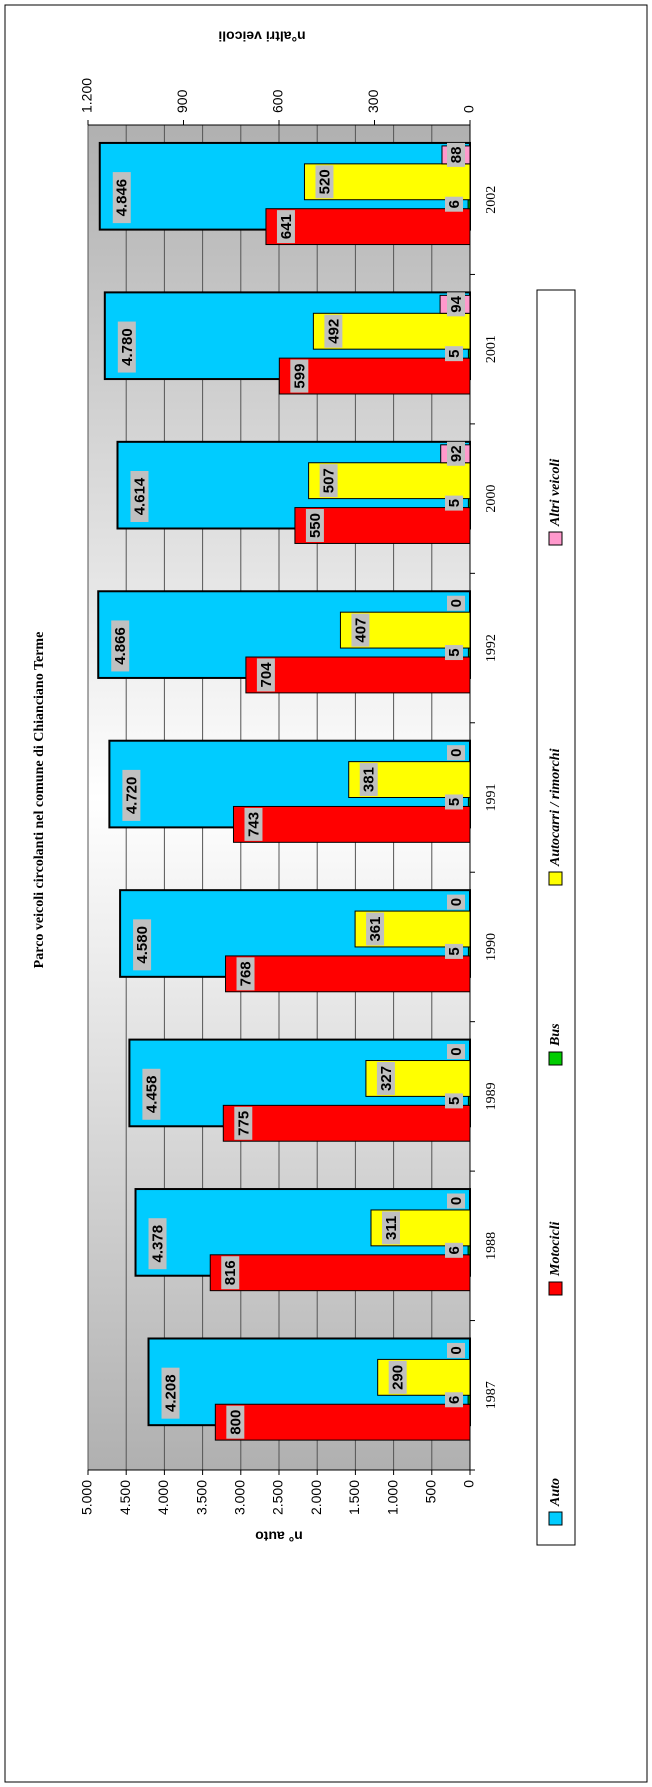 The width and height of the screenshot is (652, 1787). Describe the element at coordinates (386, 1078) in the screenshot. I see `value-label: 327` at that location.